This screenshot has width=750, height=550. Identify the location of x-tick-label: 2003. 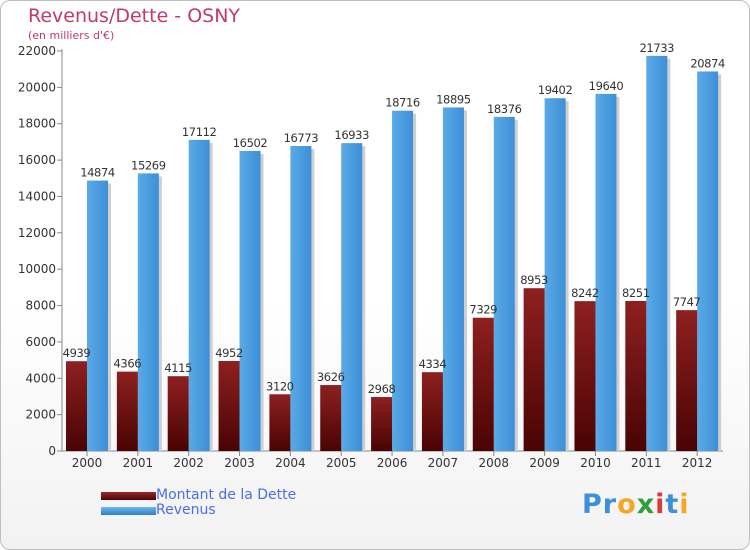
(239, 463).